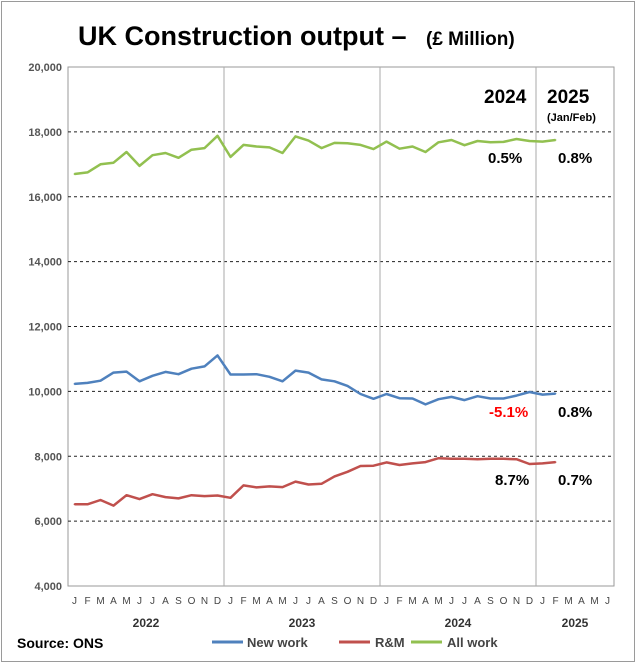 This screenshot has width=638, height=665. What do you see at coordinates (48, 587) in the screenshot?
I see `ytick-label: 4,000` at bounding box center [48, 587].